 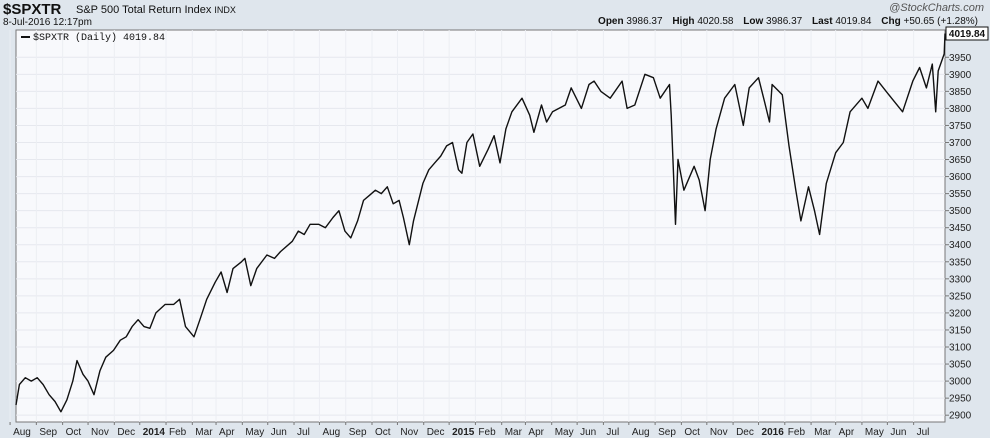 I want to click on last-value: 4019.84, so click(x=853, y=21).